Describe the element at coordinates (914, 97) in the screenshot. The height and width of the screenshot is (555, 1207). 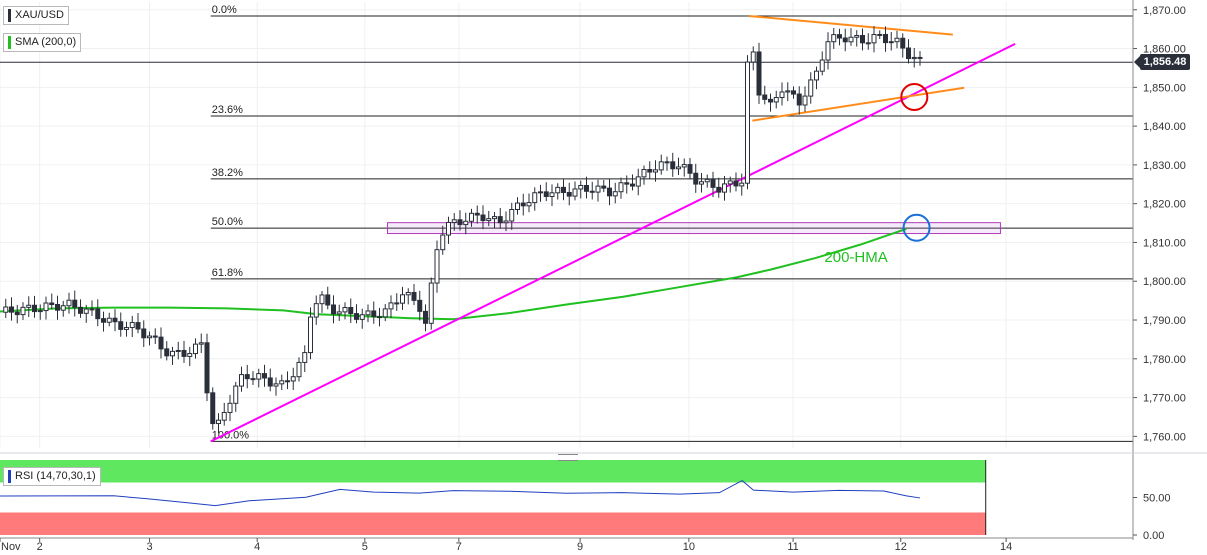
I see `red-highlight-circle` at that location.